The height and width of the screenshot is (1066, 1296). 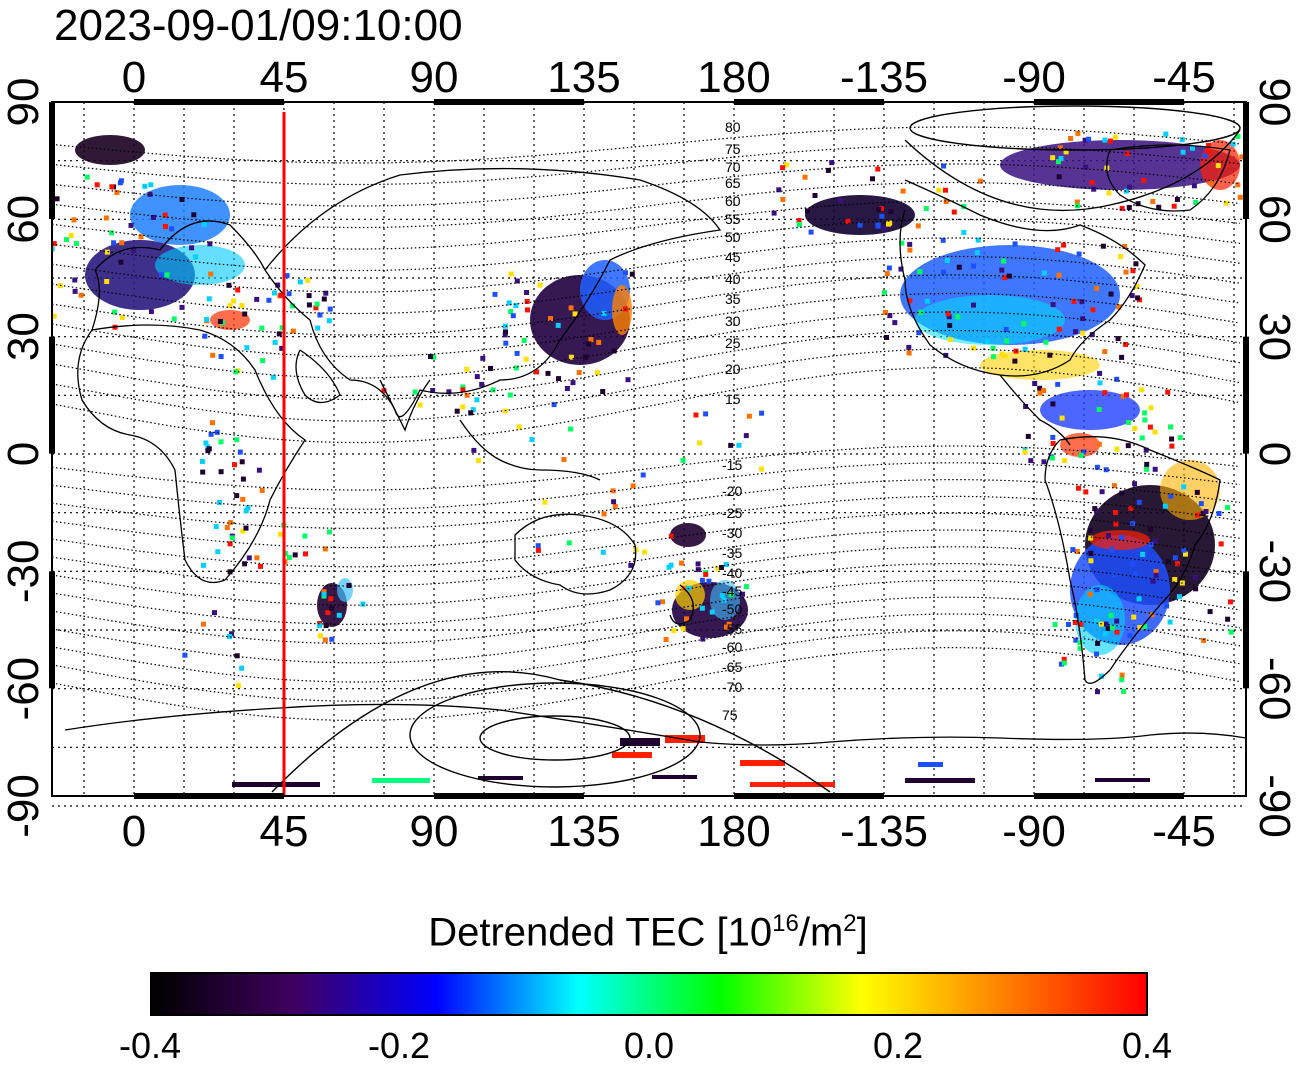 What do you see at coordinates (24, 336) in the screenshot?
I see `lat-tick-left: 30` at bounding box center [24, 336].